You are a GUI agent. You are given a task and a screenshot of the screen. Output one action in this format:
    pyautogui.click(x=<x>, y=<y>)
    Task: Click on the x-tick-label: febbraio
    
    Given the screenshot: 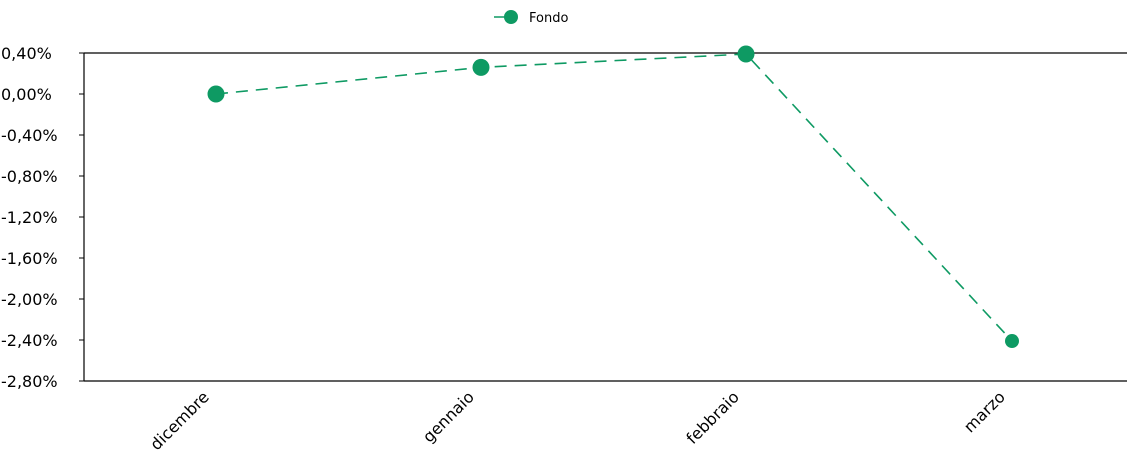 What is the action you would take?
    pyautogui.click(x=712, y=417)
    